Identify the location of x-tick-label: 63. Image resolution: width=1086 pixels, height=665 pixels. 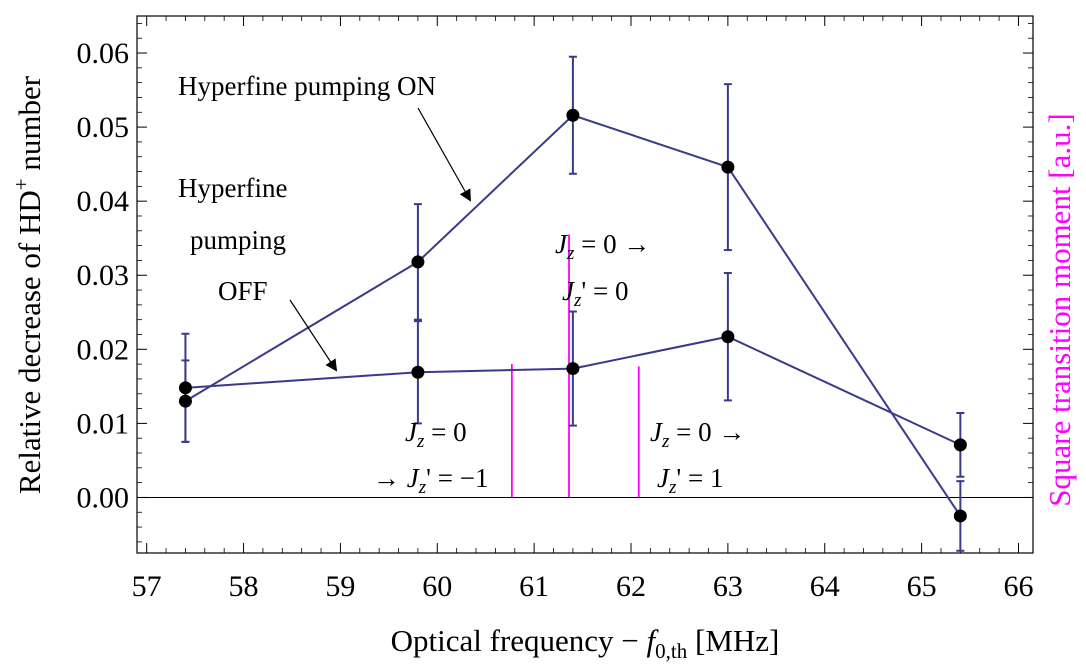
(728, 586).